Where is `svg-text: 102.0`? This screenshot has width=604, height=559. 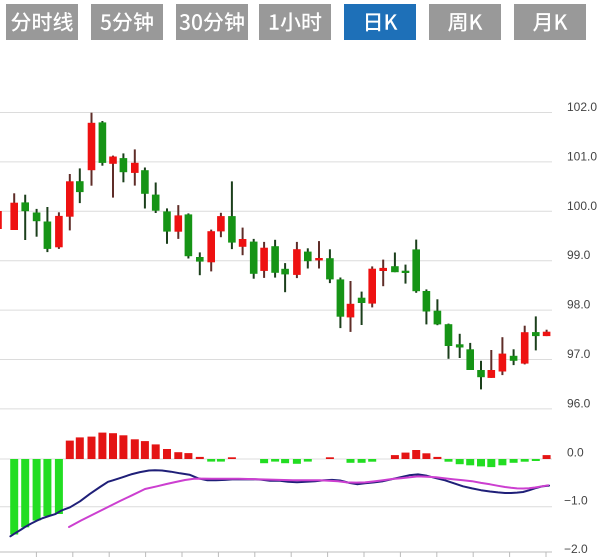 svg-text: 102.0 is located at coordinates (582, 107).